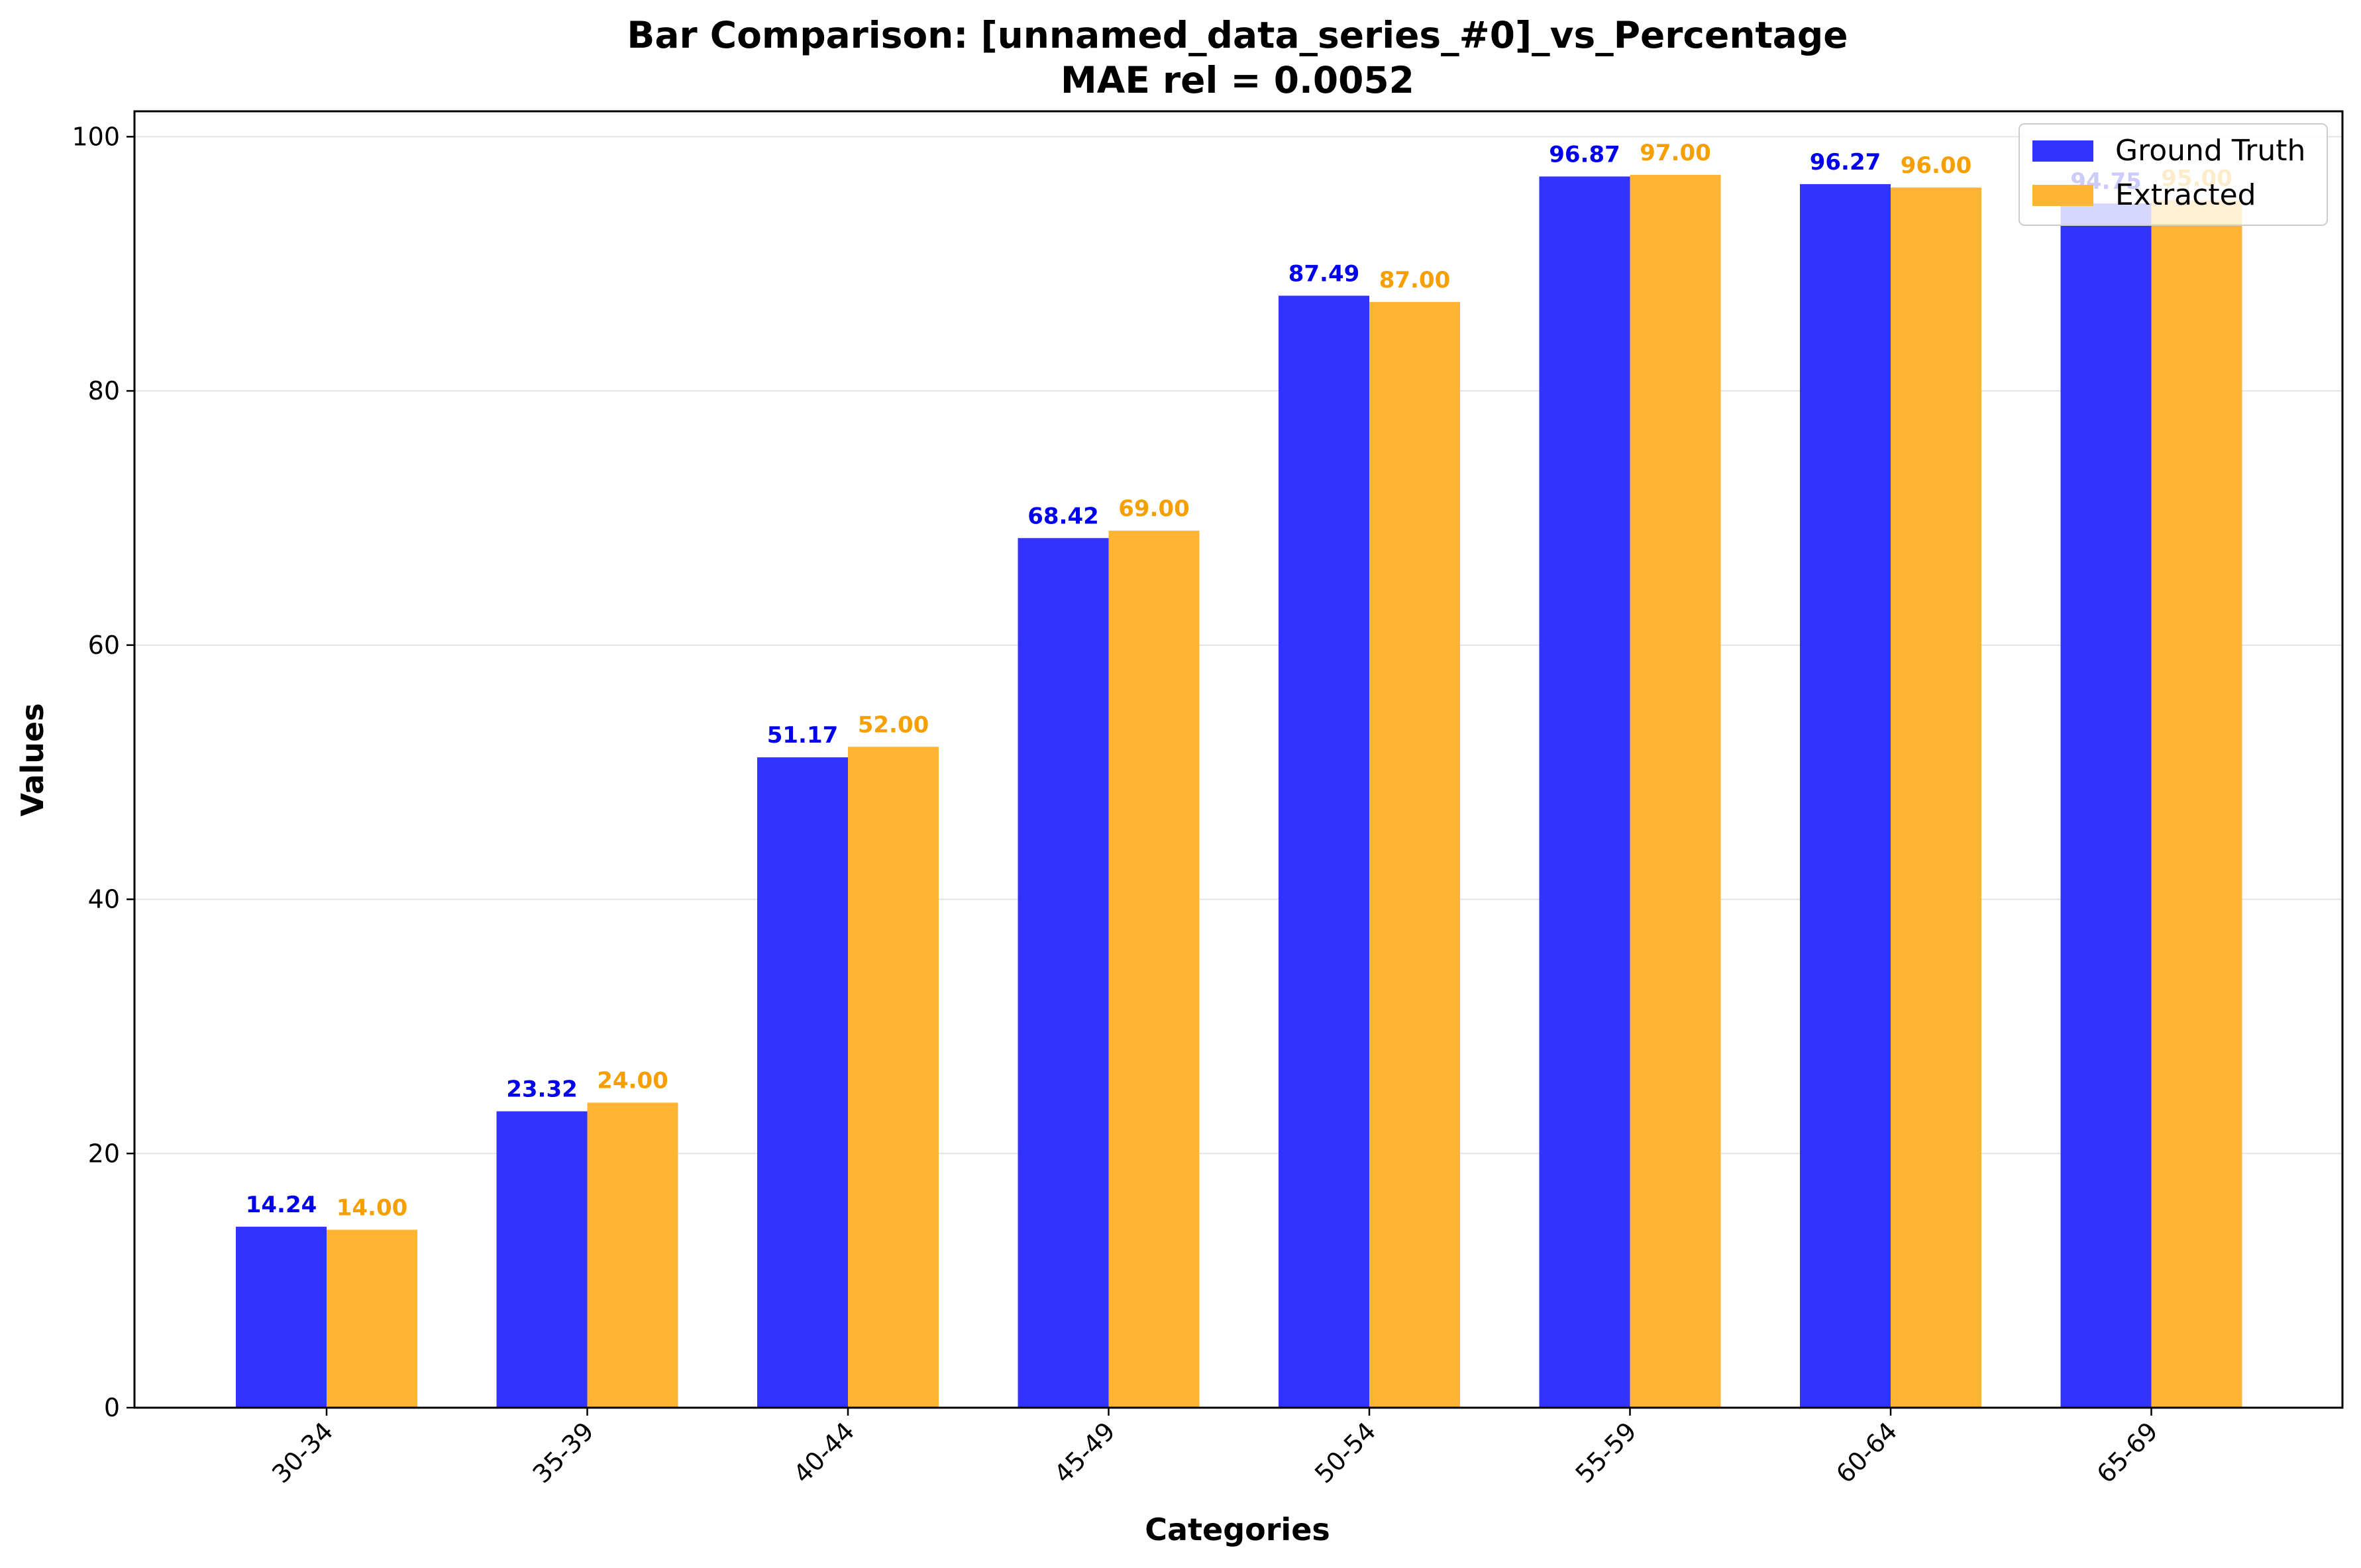 Image resolution: width=2361 pixels, height=1568 pixels. What do you see at coordinates (1215, 1448) in the screenshot?
I see `x-axis: 30-34 35-39 40-44 45-49 50-54 55-59 60-64 65-69` at bounding box center [1215, 1448].